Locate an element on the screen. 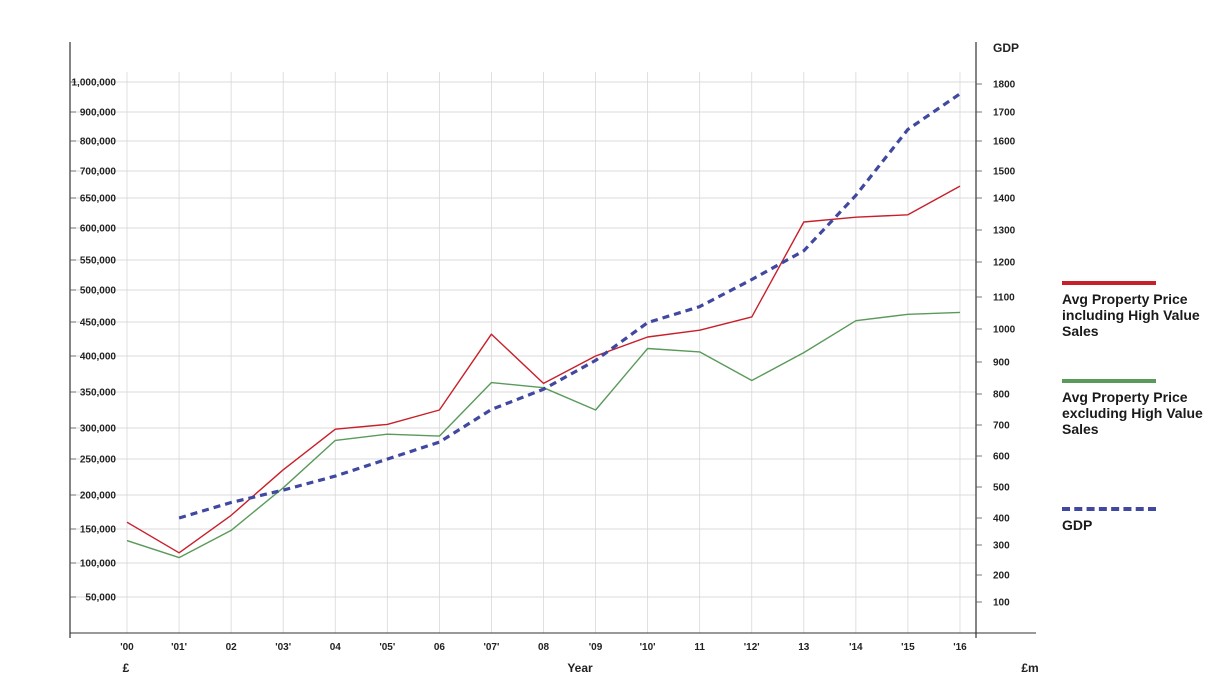 Image resolution: width=1221 pixels, height=691 pixels. right-tick-label: 1000 is located at coordinates (1004, 330).